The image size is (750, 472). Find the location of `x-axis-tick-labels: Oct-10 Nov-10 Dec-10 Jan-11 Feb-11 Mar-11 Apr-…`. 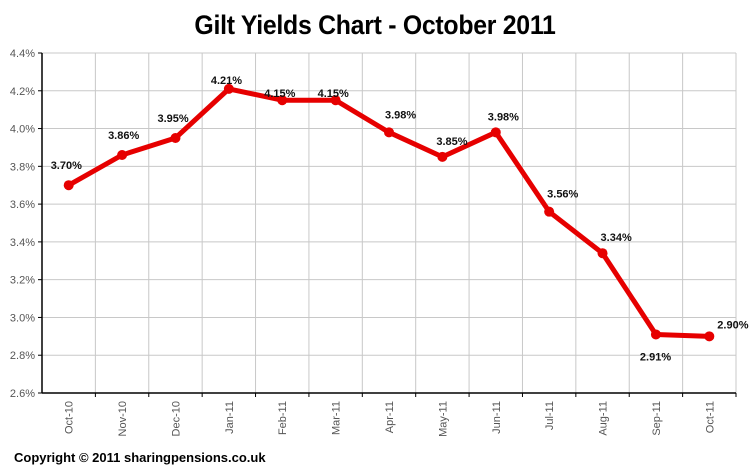

x-axis-tick-labels: Oct-10 Nov-10 Dec-10 Jan-11 Feb-11 Mar-11 Apr-… is located at coordinates (390, 419).